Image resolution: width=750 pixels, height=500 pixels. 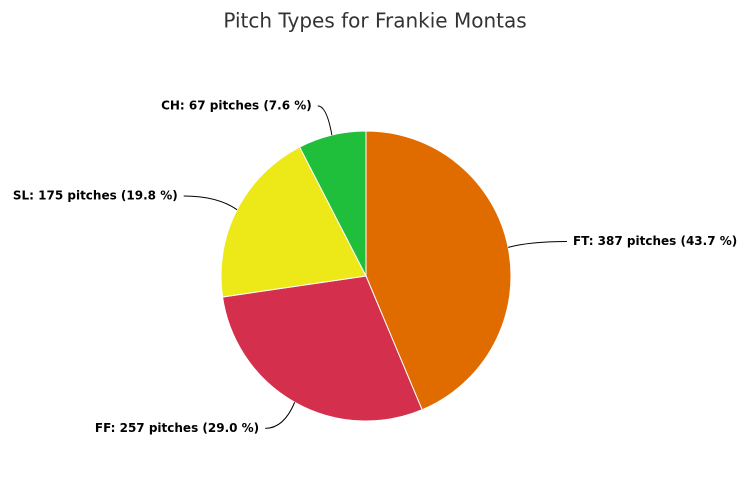 I want to click on data-label: FF: 257 pitches (29.0 %), so click(x=177, y=428).